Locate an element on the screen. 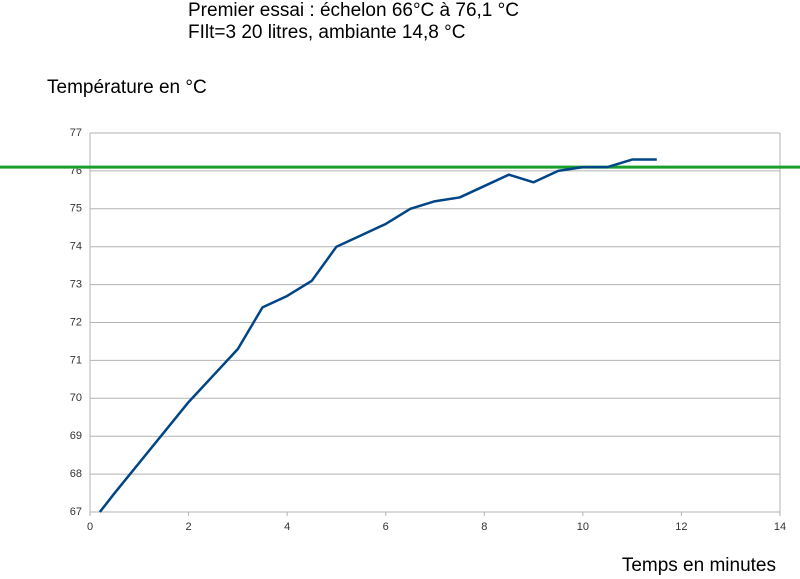 The width and height of the screenshot is (800, 579). y-tick-label: 74 is located at coordinates (76, 247).